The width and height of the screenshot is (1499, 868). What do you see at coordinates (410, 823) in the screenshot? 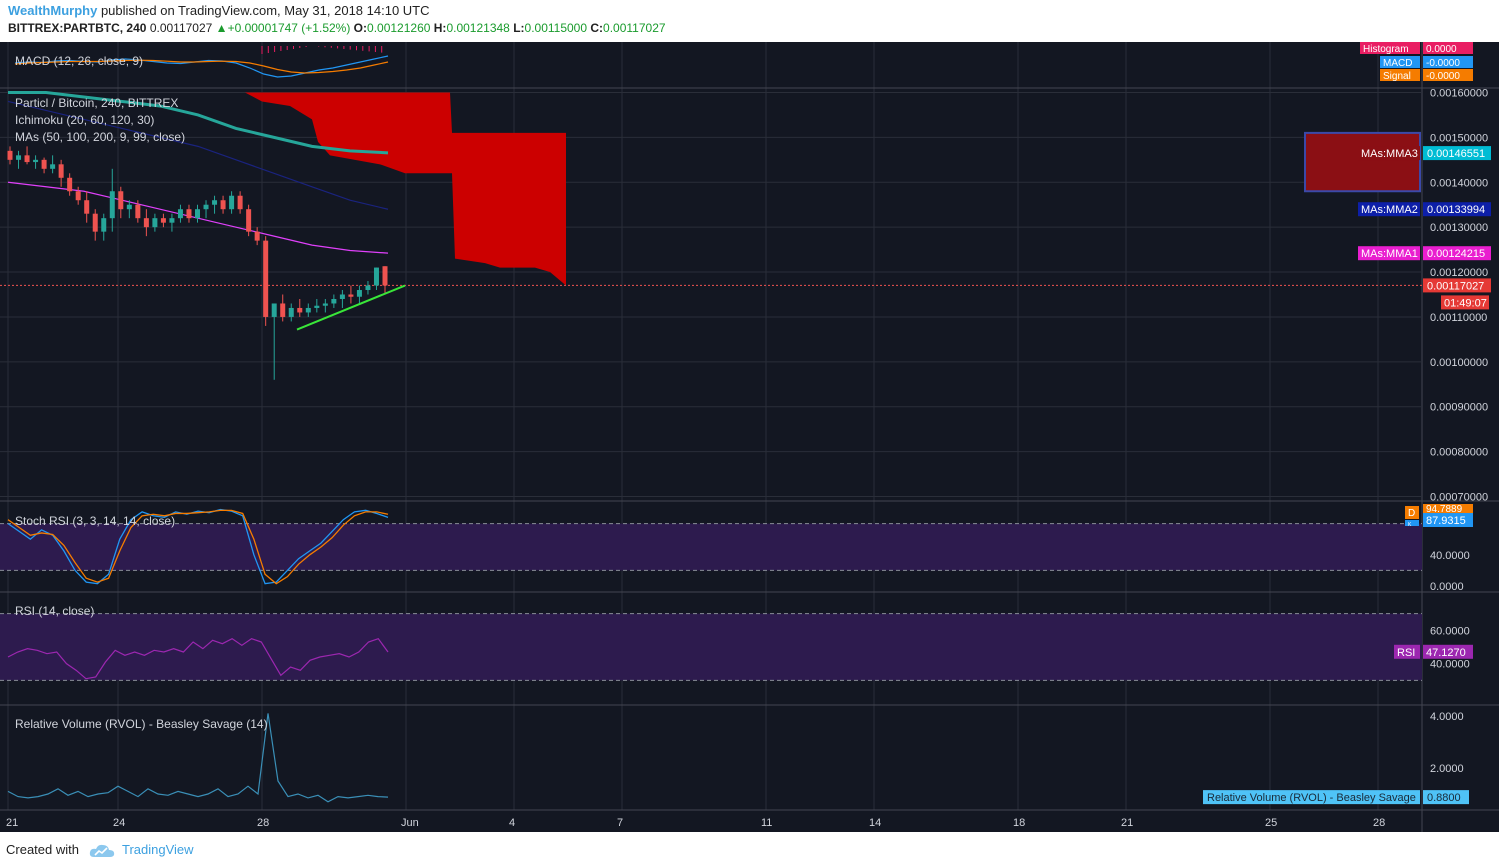
I see `x-tick-label: Jun` at bounding box center [410, 823].